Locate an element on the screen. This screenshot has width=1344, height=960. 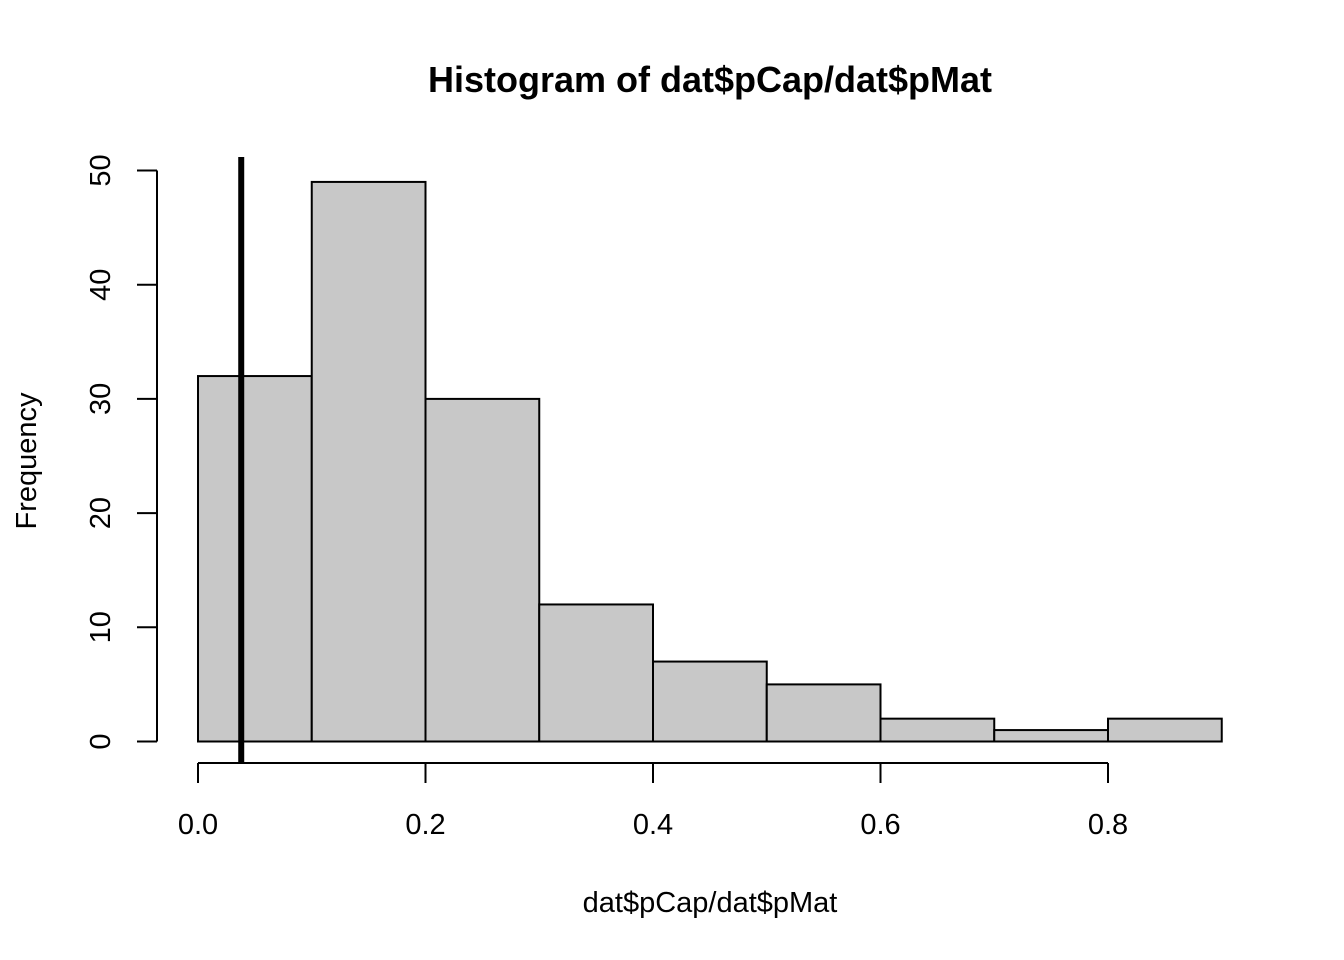
y-tick-label: 30 is located at coordinates (101, 399).